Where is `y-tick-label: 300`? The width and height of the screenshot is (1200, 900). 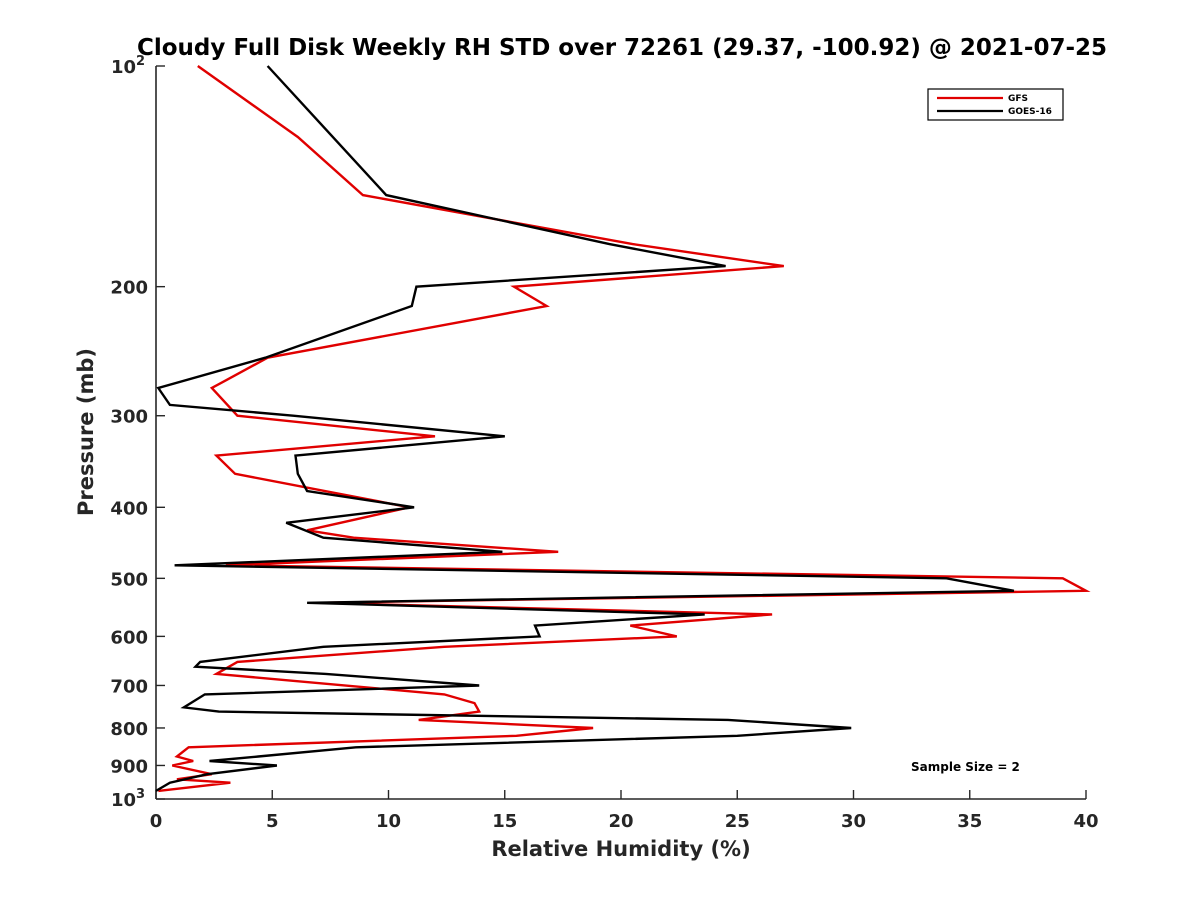 y-tick-label: 300 is located at coordinates (129, 417).